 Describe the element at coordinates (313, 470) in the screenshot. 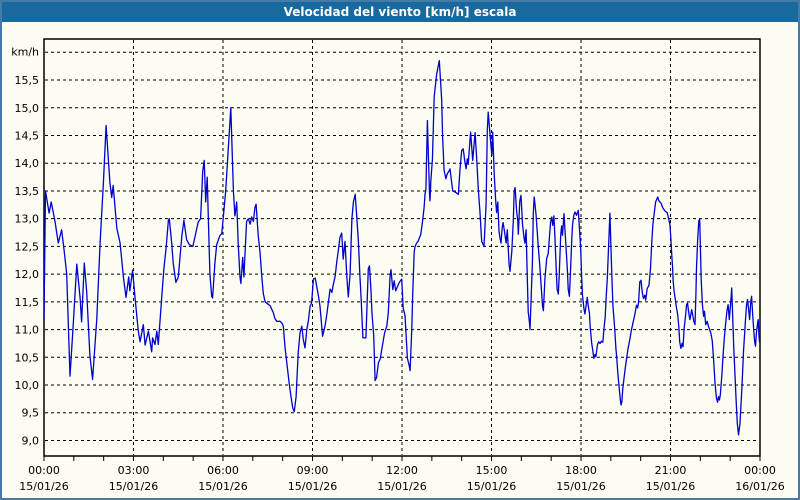

I see `svg-text: 09:00` at that location.